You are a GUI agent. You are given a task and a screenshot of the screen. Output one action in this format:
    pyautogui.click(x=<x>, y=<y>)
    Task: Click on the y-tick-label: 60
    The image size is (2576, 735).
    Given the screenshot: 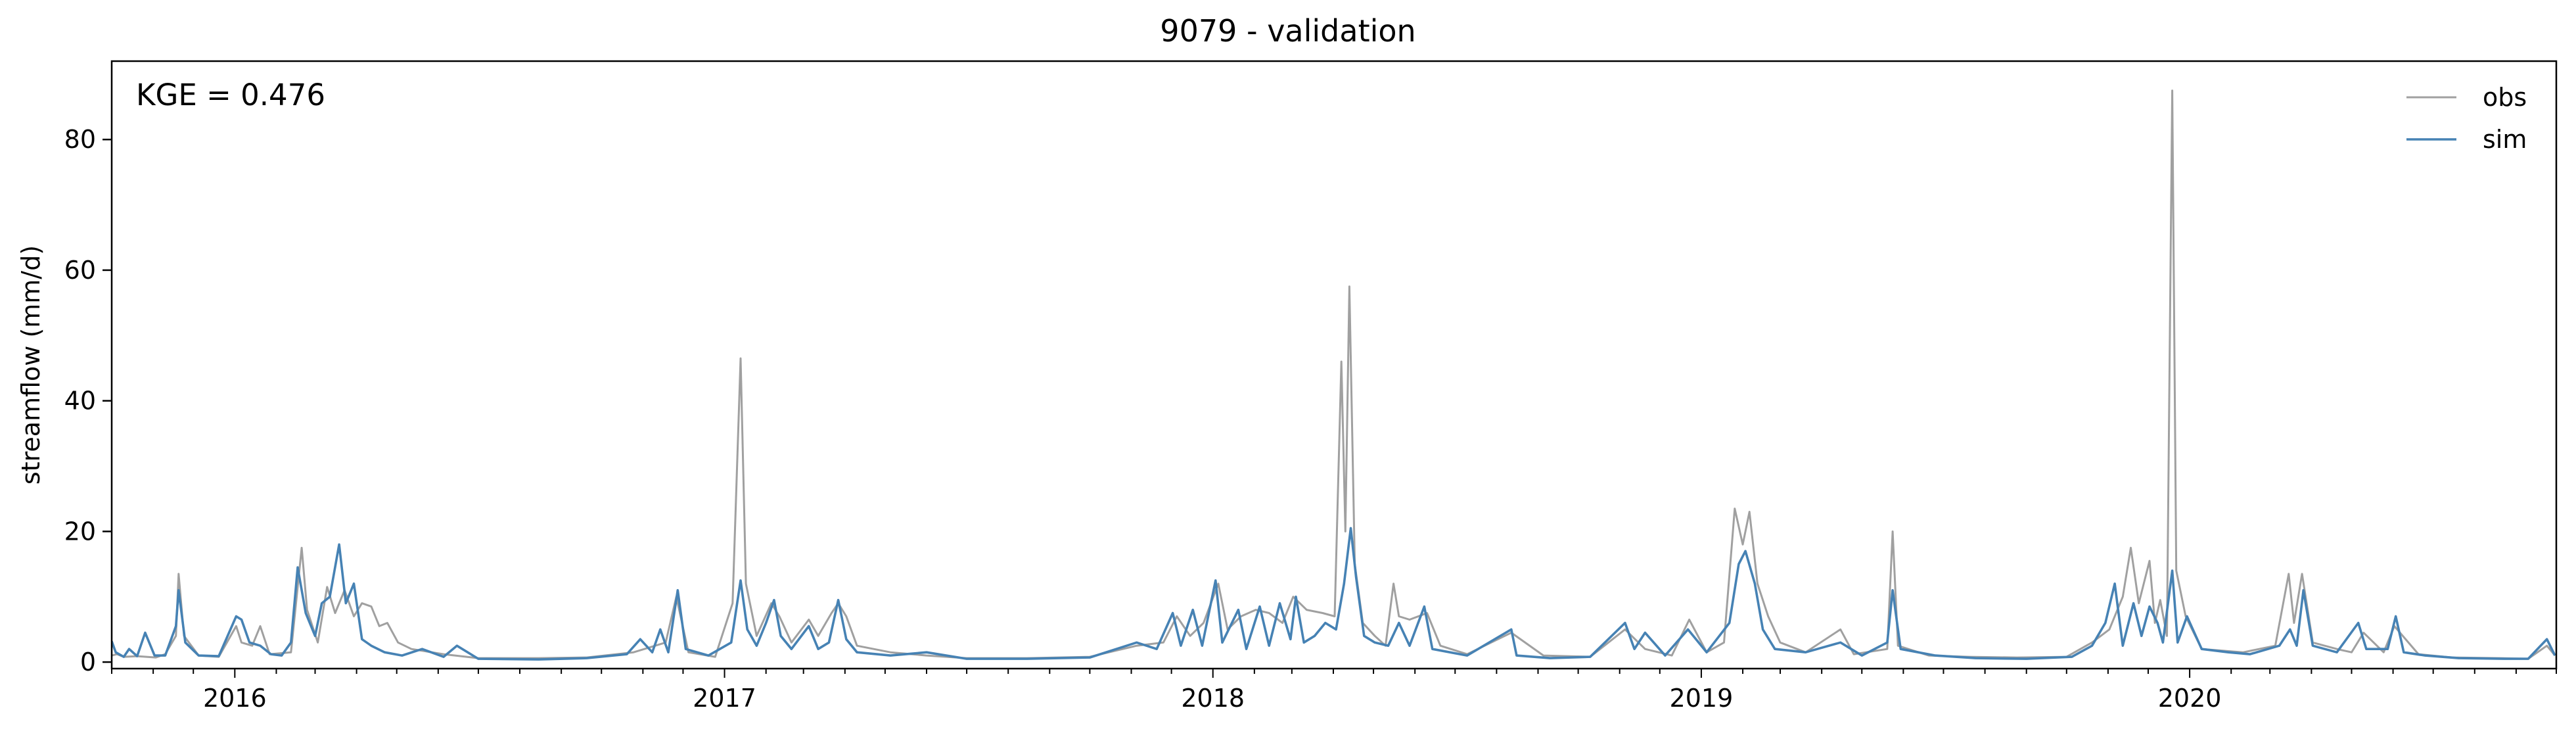 What is the action you would take?
    pyautogui.click(x=80, y=270)
    